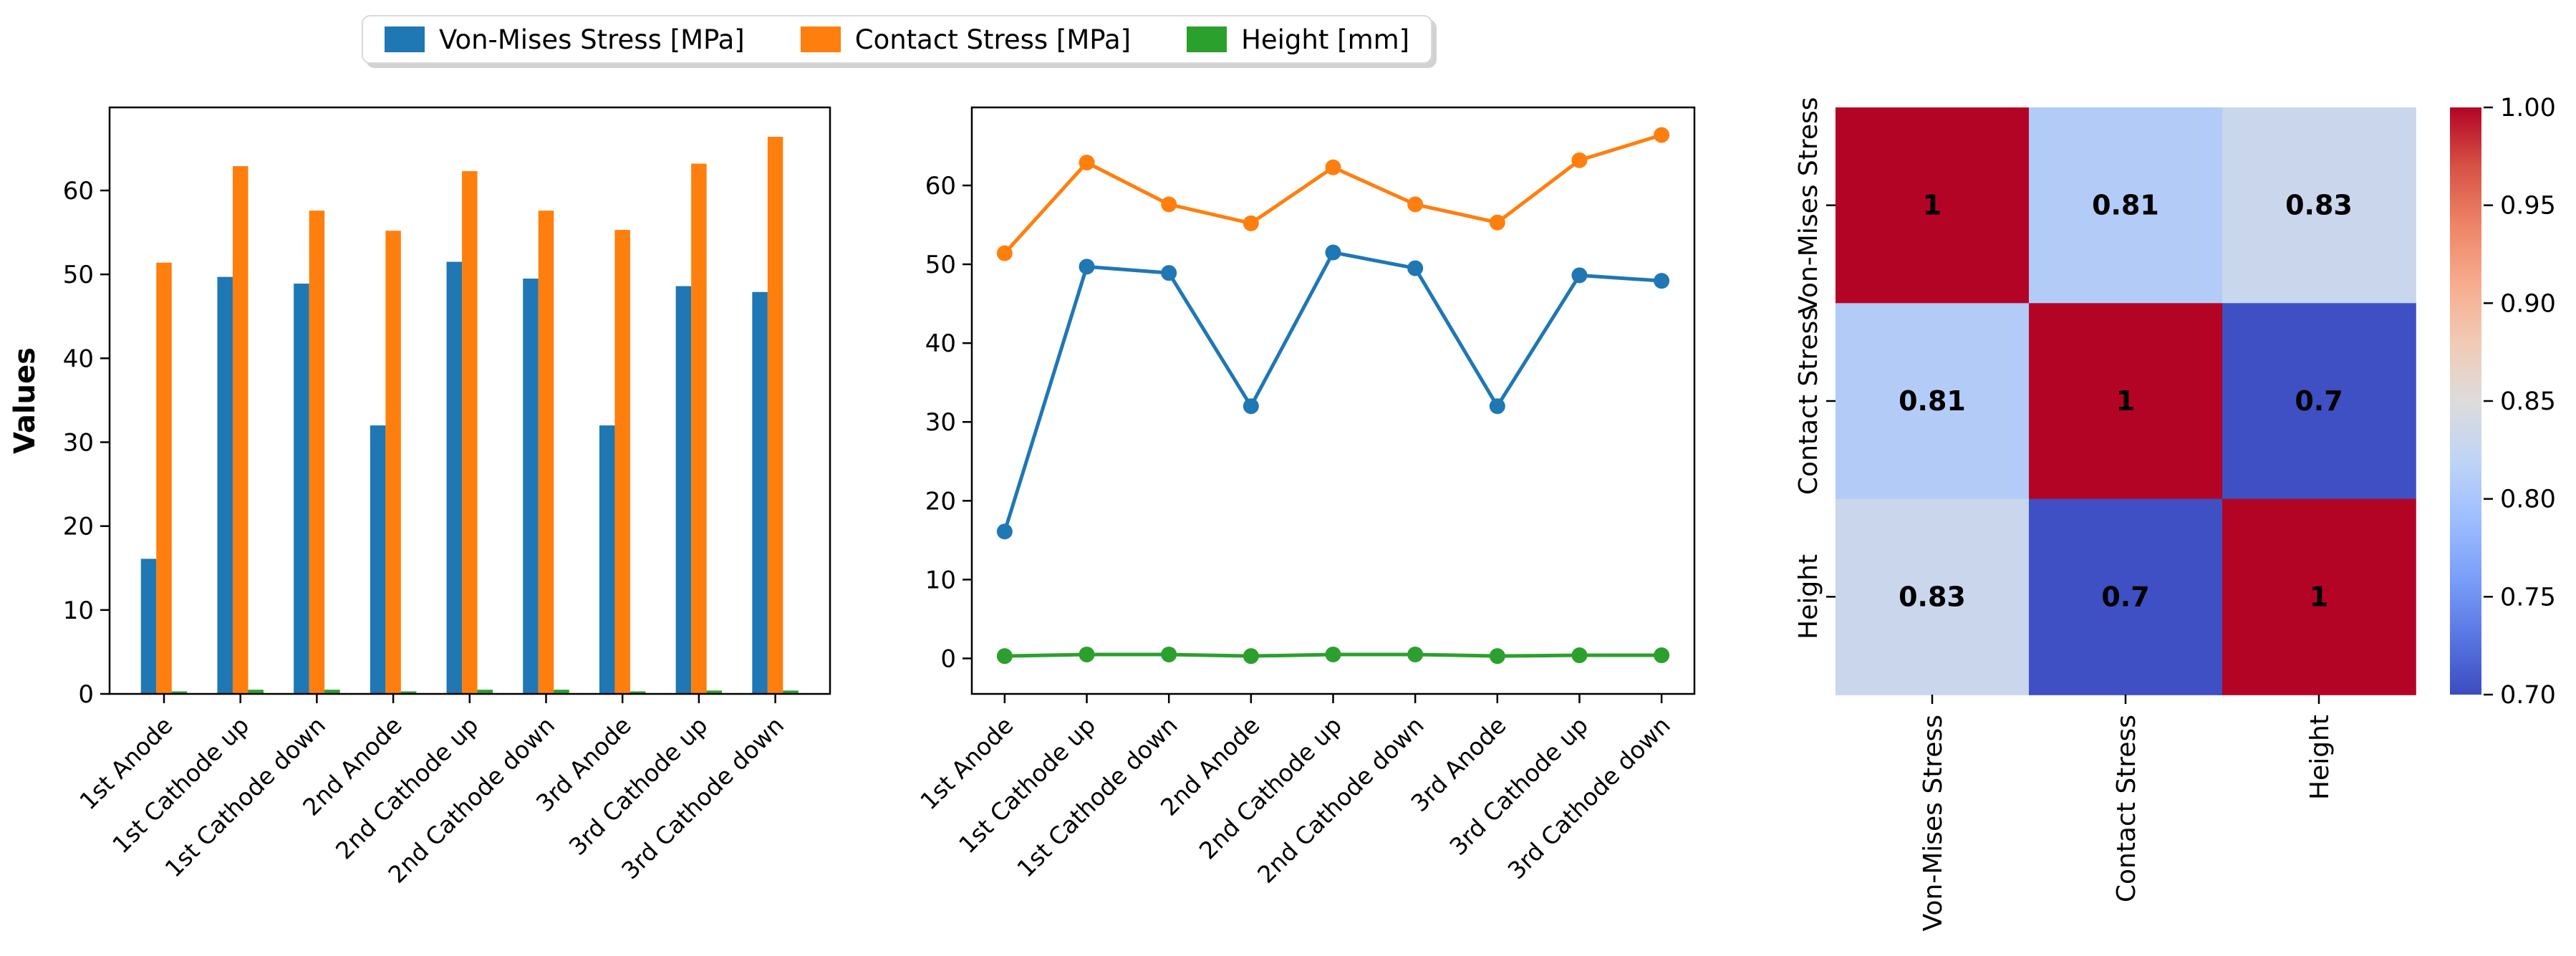 This screenshot has height=956, width=2576. What do you see at coordinates (1933, 401) in the screenshot?
I see `heatmap-cell-value: 0.81` at bounding box center [1933, 401].